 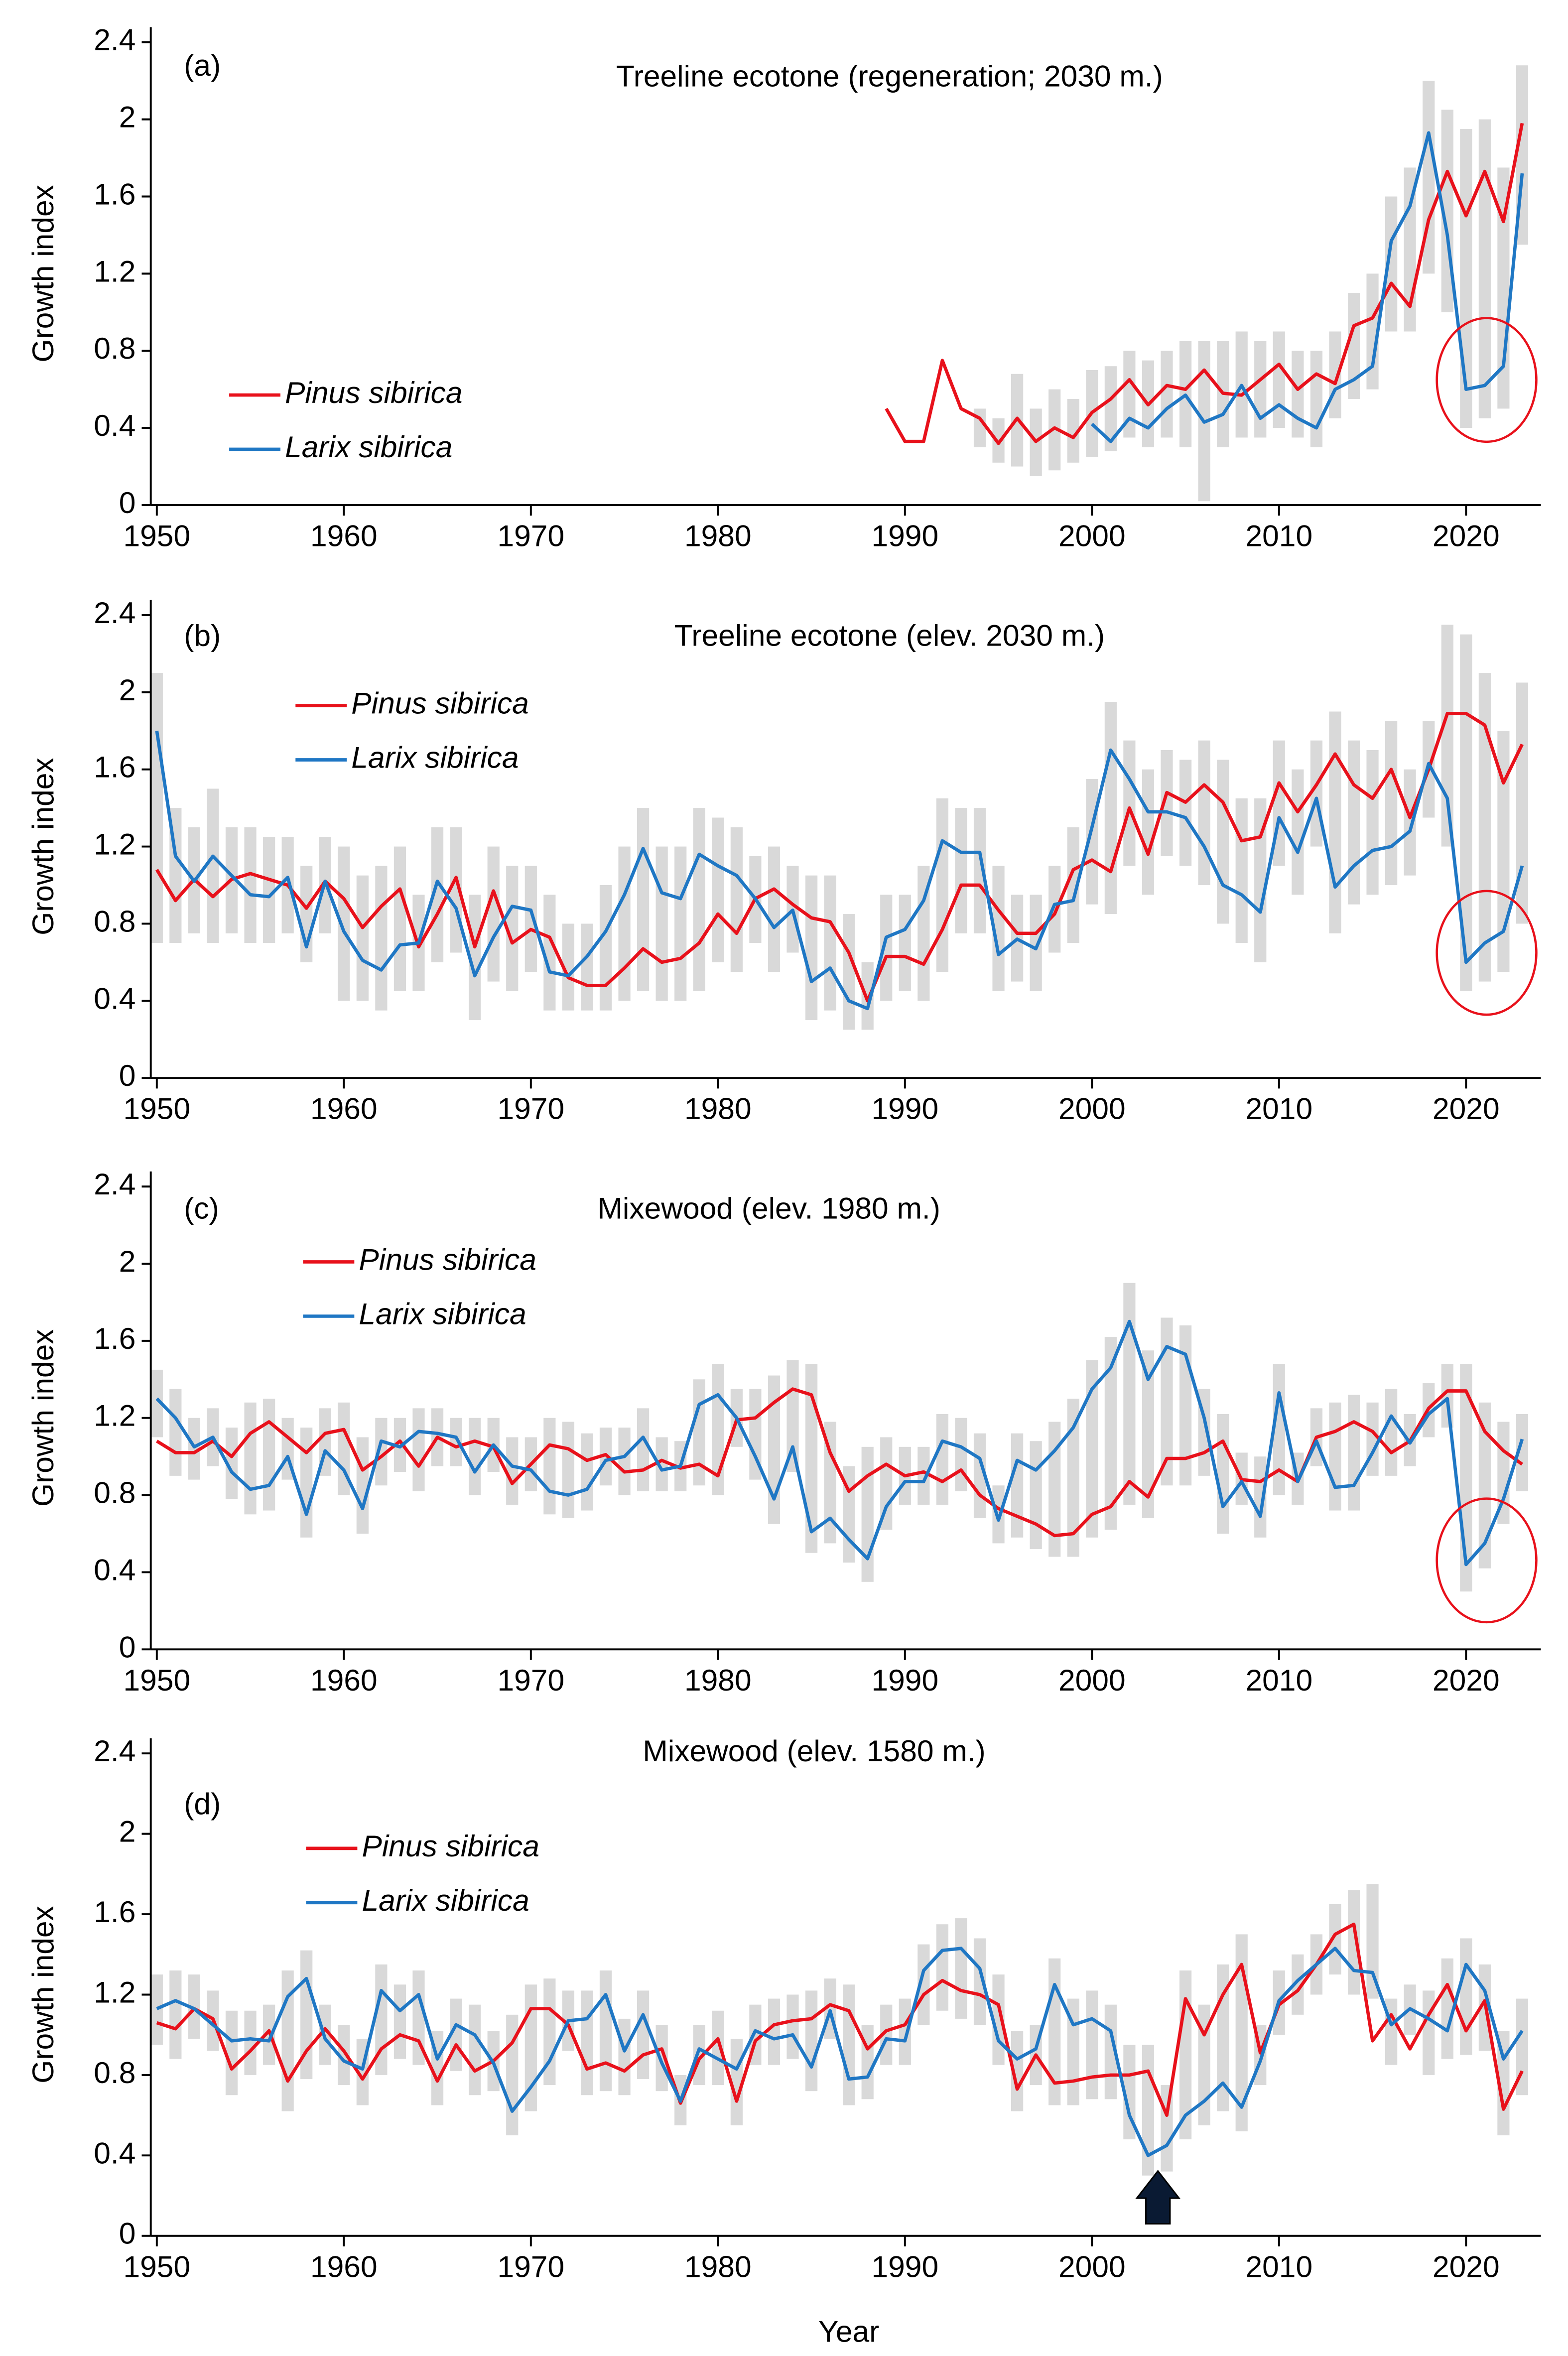 What do you see at coordinates (114, 425) in the screenshot?
I see `y-tick-label: 0.4` at bounding box center [114, 425].